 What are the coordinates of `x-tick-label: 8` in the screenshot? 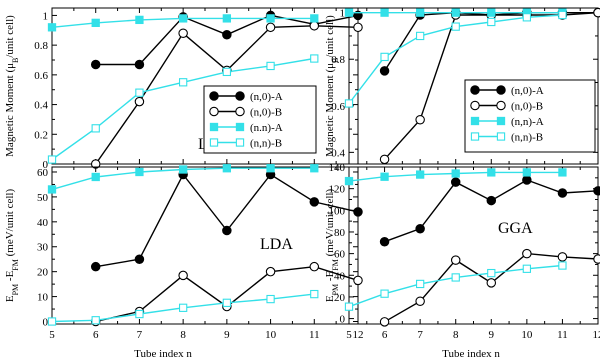 It's located at (456, 335).